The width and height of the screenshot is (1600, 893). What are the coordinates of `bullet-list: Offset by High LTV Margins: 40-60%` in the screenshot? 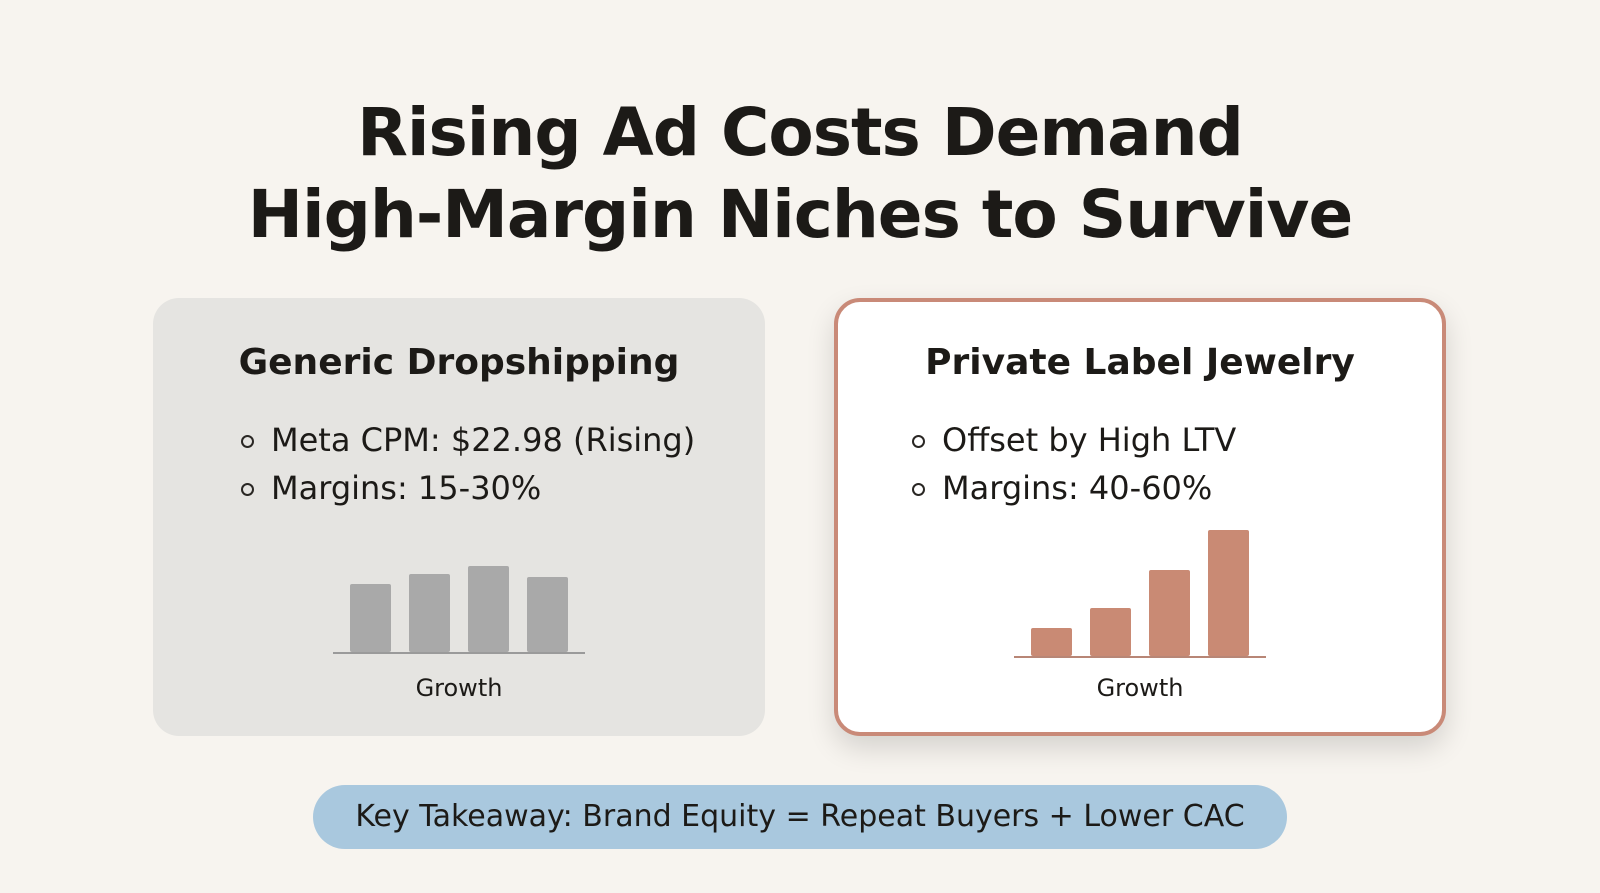 It's located at (1074, 464).